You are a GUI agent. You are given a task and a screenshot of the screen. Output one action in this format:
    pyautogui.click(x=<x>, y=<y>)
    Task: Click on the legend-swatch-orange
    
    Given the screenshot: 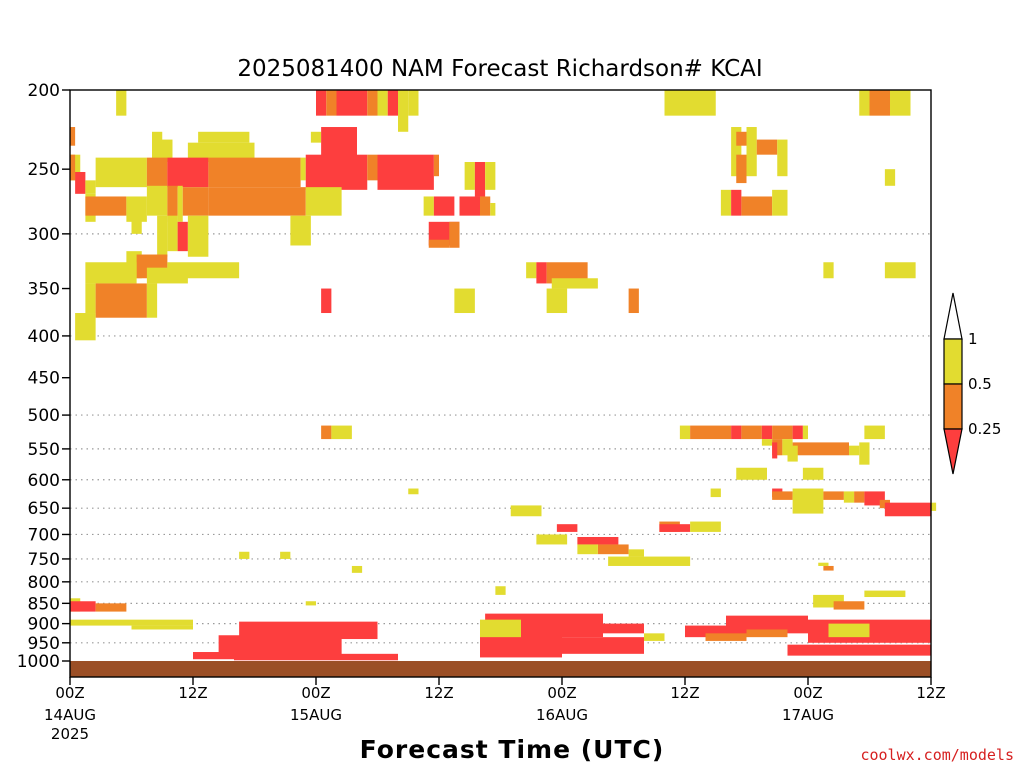 What is the action you would take?
    pyautogui.click(x=953, y=406)
    